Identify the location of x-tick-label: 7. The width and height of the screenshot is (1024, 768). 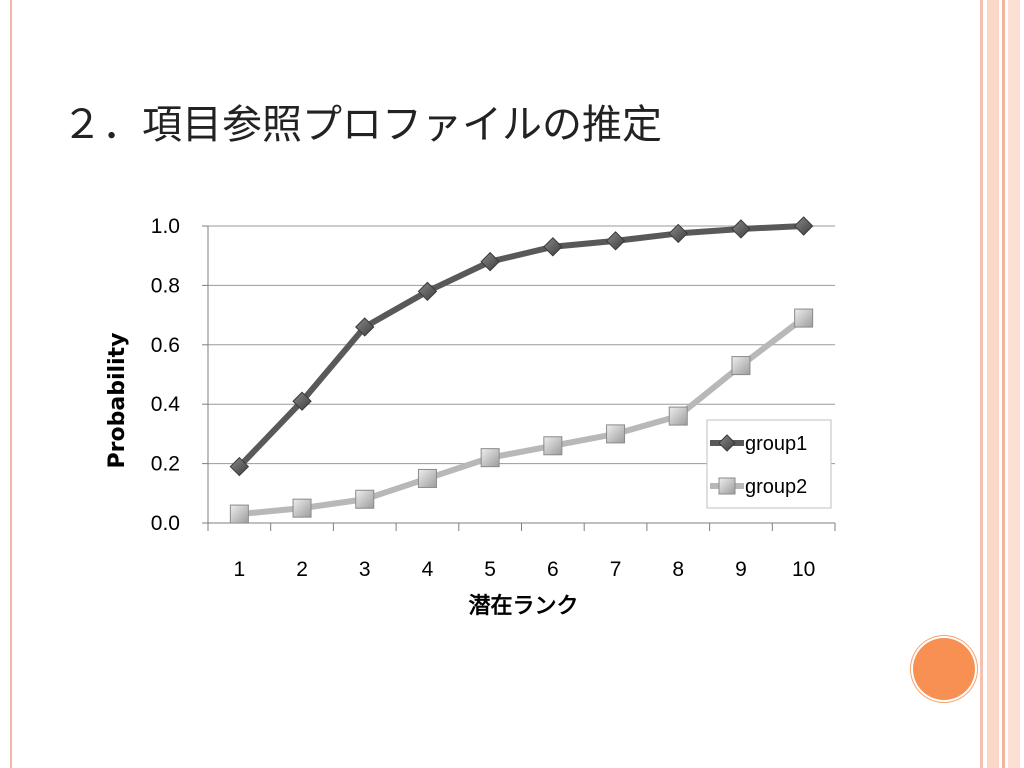
(616, 569).